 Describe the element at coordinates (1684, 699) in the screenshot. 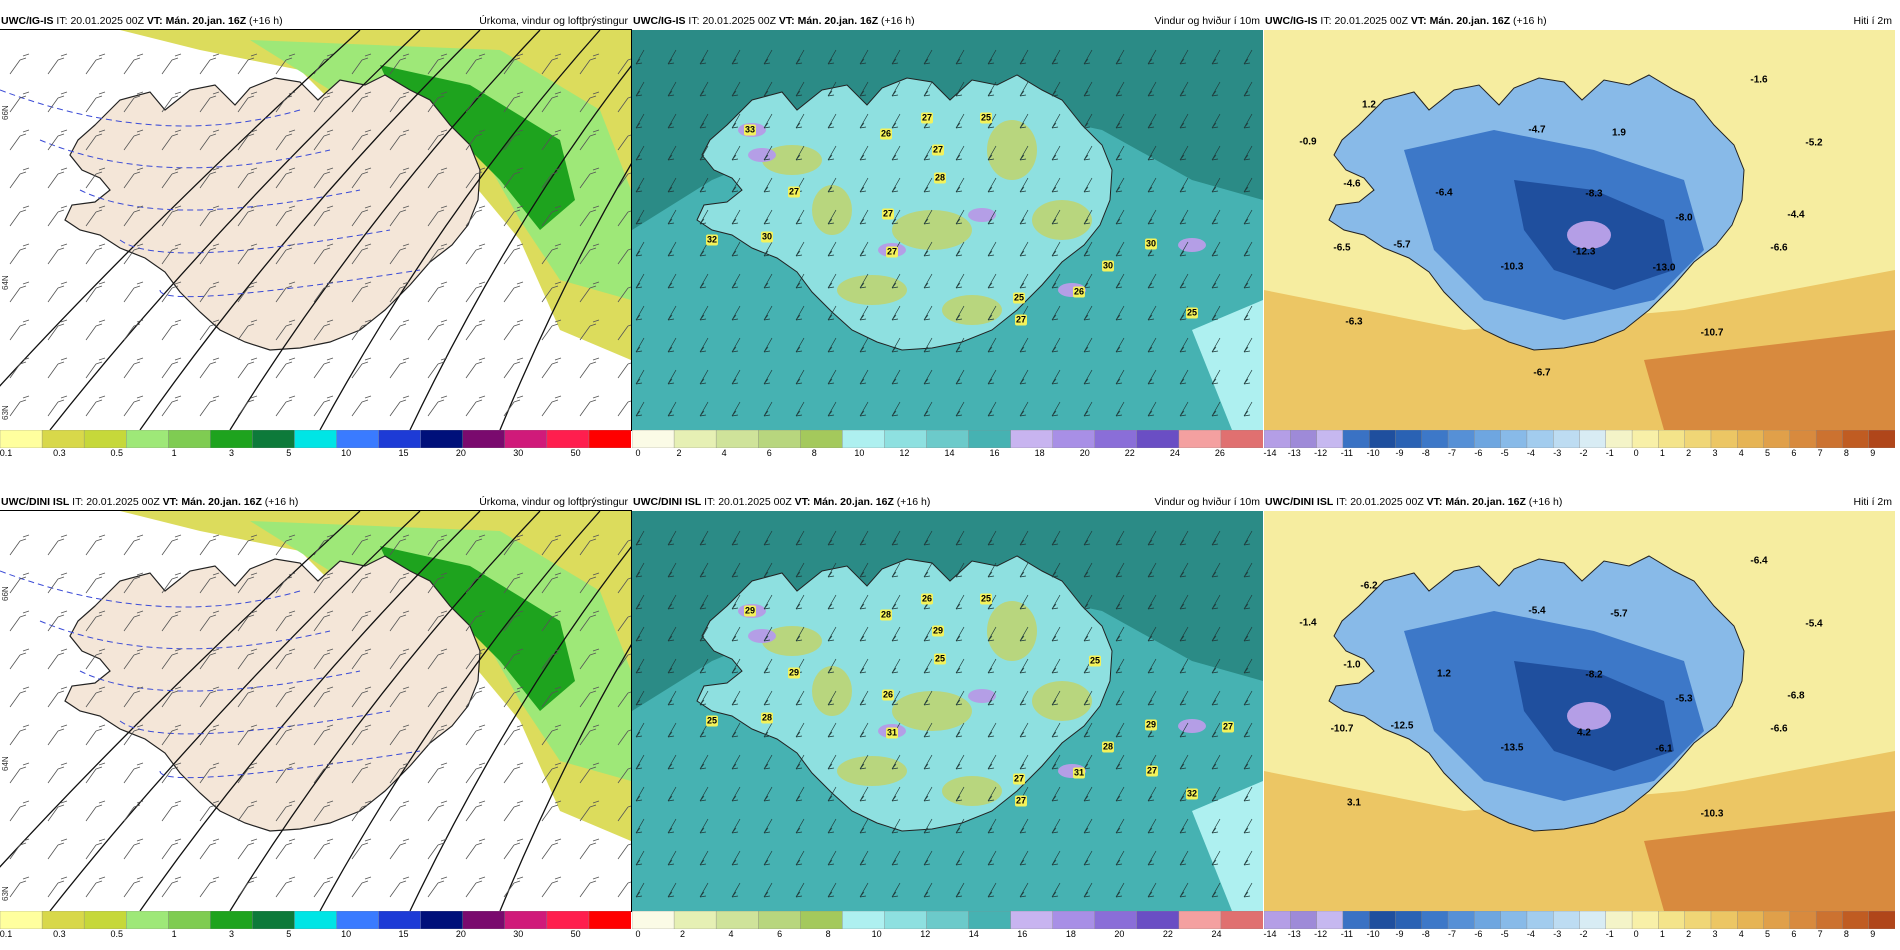

I see `temperature-value-label: -5.3` at that location.